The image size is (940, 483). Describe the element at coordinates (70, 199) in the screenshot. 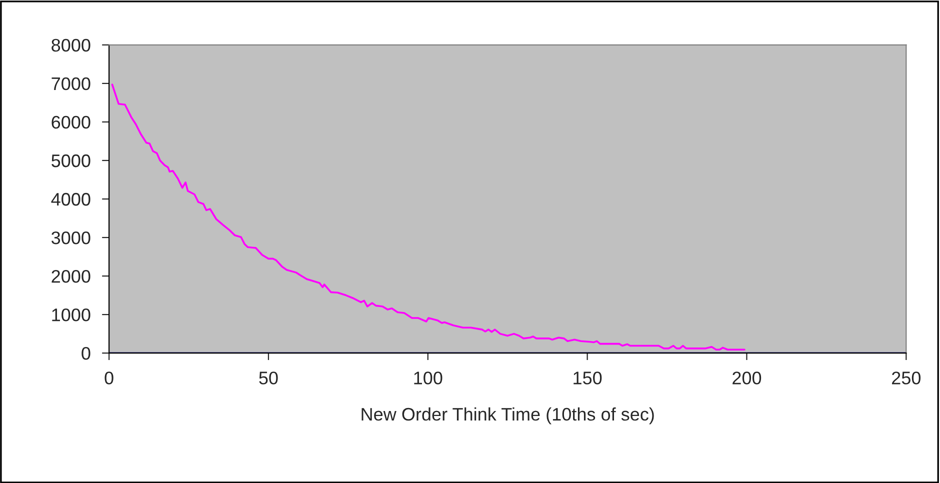

I see `y-tick-label: 4000` at that location.